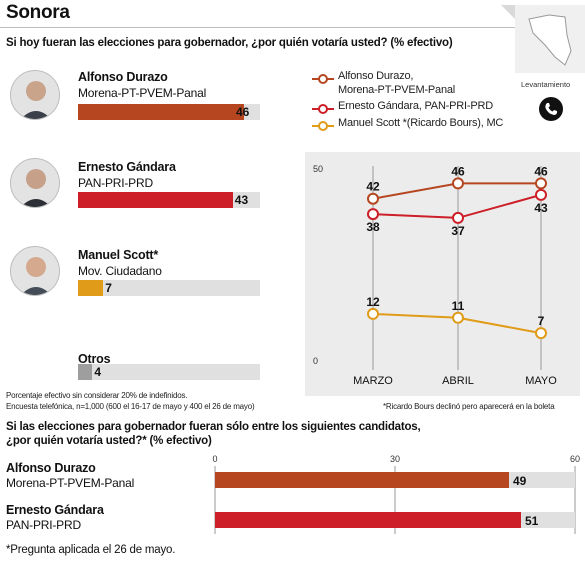 The height and width of the screenshot is (581, 585). Describe the element at coordinates (98, 372) in the screenshot. I see `bar-value-label: 4` at that location.